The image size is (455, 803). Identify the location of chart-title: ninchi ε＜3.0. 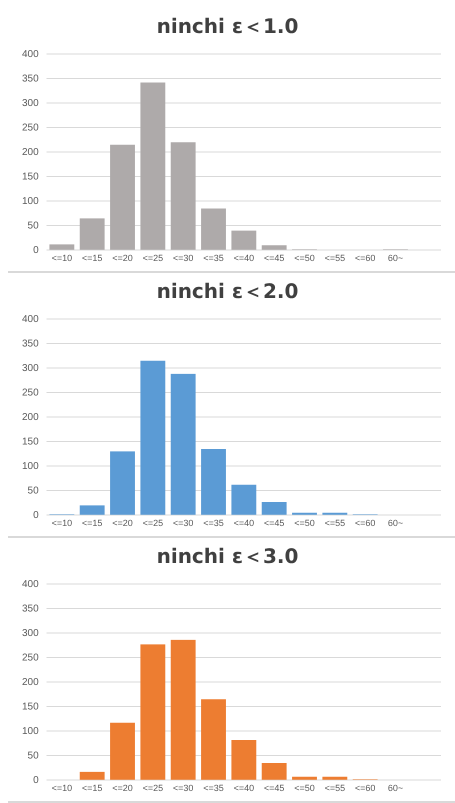
(227, 556).